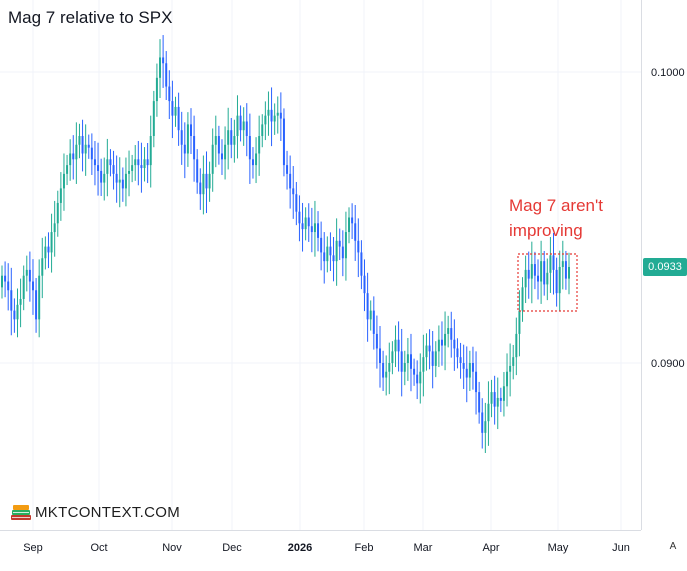  Describe the element at coordinates (364, 548) in the screenshot. I see `x-tick-label: Feb` at that location.